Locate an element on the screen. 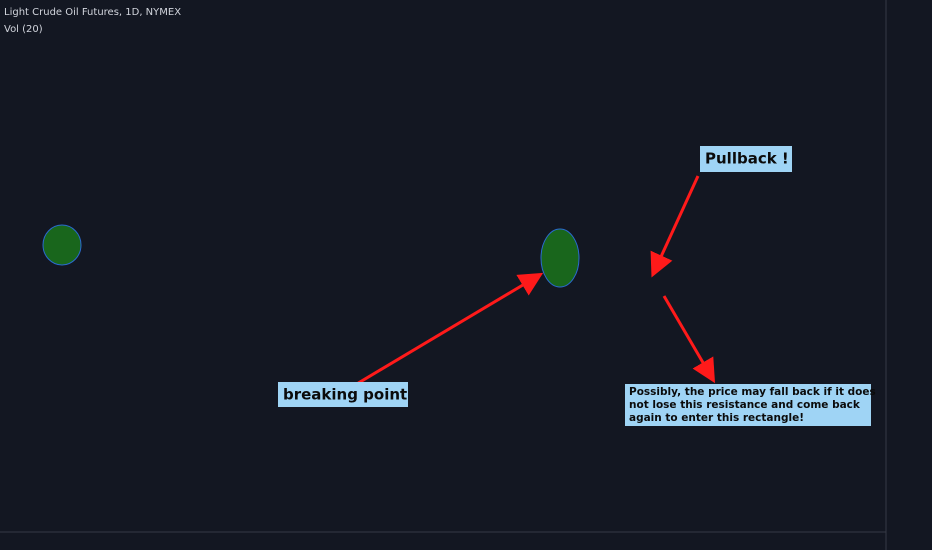  note: not lose this resistance and come back is located at coordinates (745, 405).